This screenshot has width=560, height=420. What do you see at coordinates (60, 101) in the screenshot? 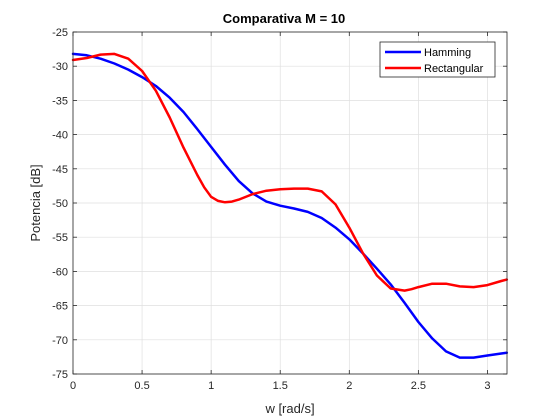
I see `y-tick-label: -35` at bounding box center [60, 101].